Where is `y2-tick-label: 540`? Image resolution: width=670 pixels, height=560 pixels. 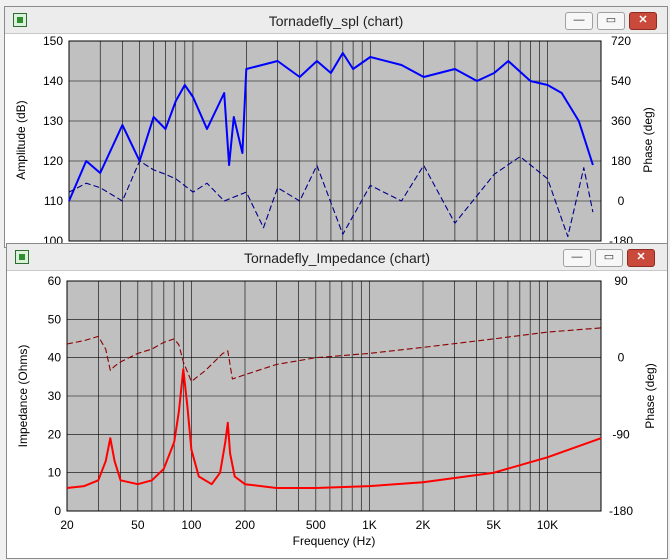 y2-tick-label: 540 is located at coordinates (621, 81).